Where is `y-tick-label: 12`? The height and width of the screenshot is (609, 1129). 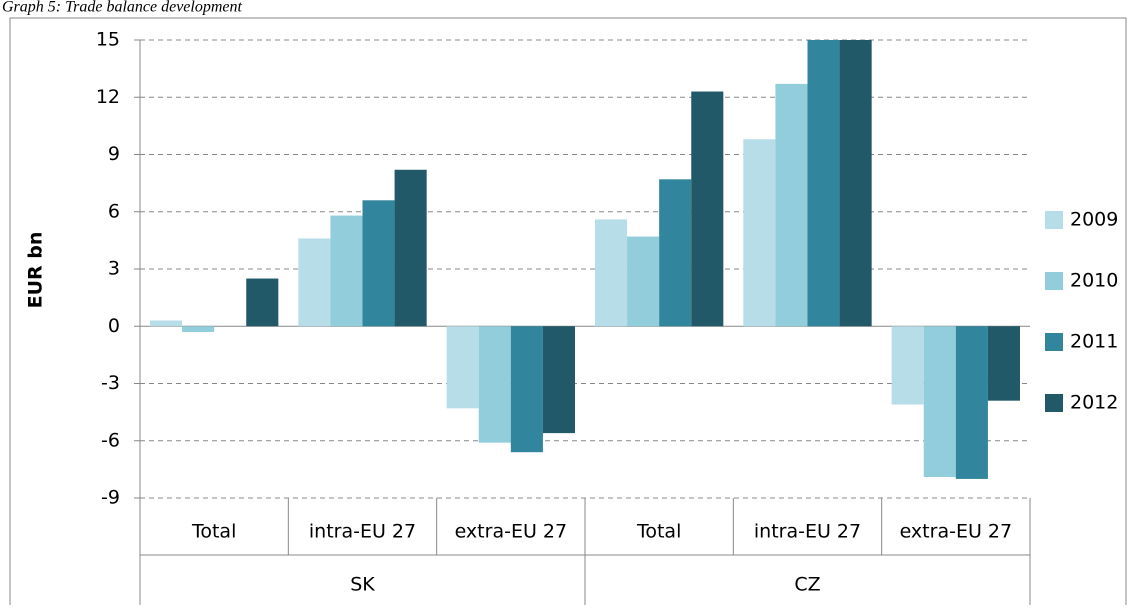
y-tick-label: 12 is located at coordinates (108, 97).